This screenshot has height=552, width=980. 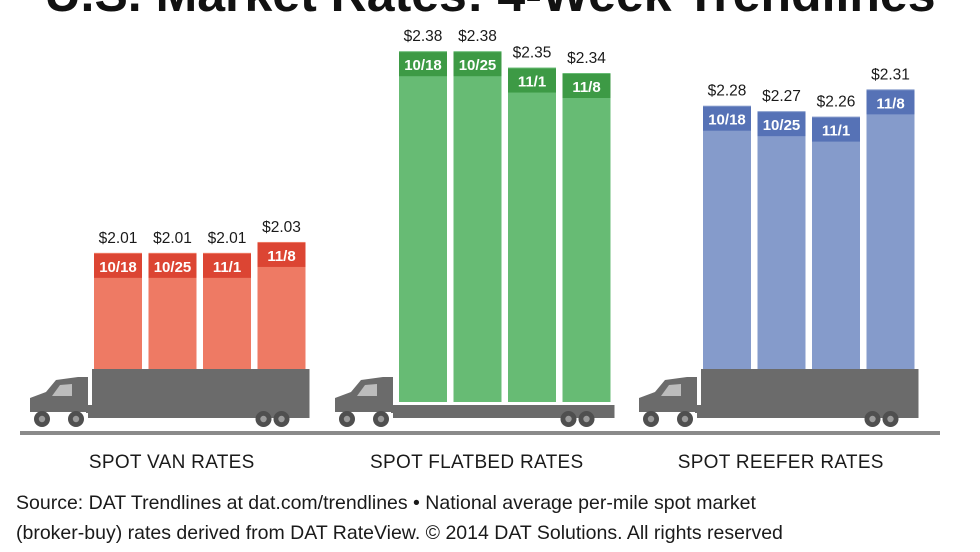 I want to click on chart-title: U.S. Market Rates: 4-Week Trendlines, so click(x=490, y=11).